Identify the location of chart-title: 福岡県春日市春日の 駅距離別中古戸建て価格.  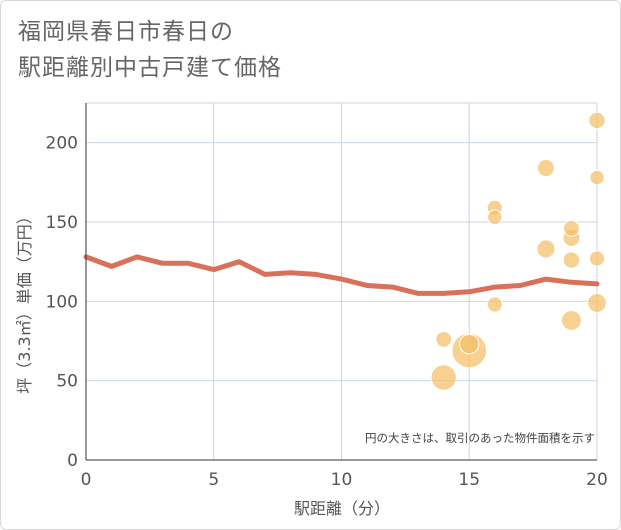
(218, 50).